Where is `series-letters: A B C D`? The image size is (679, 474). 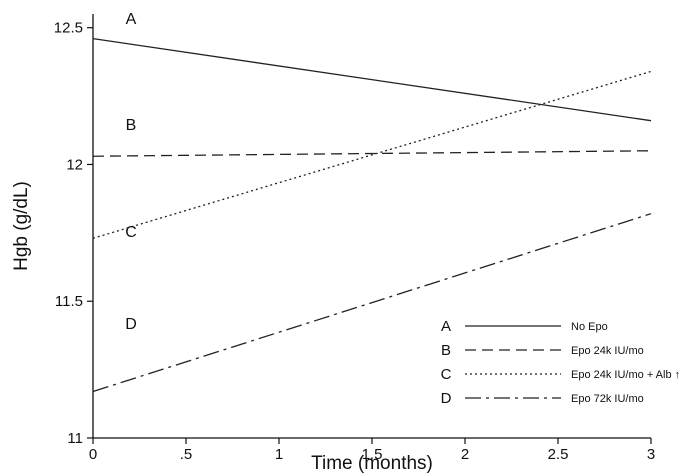
series-letters: A B C D is located at coordinates (131, 172).